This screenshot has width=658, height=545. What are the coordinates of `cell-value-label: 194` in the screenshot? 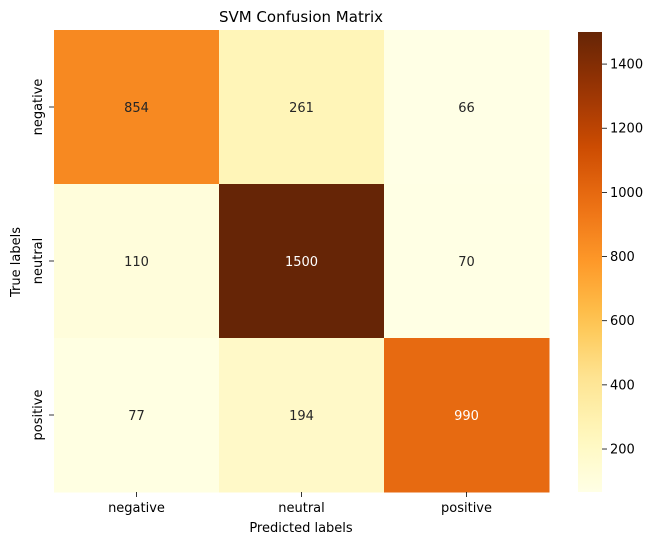 It's located at (301, 416).